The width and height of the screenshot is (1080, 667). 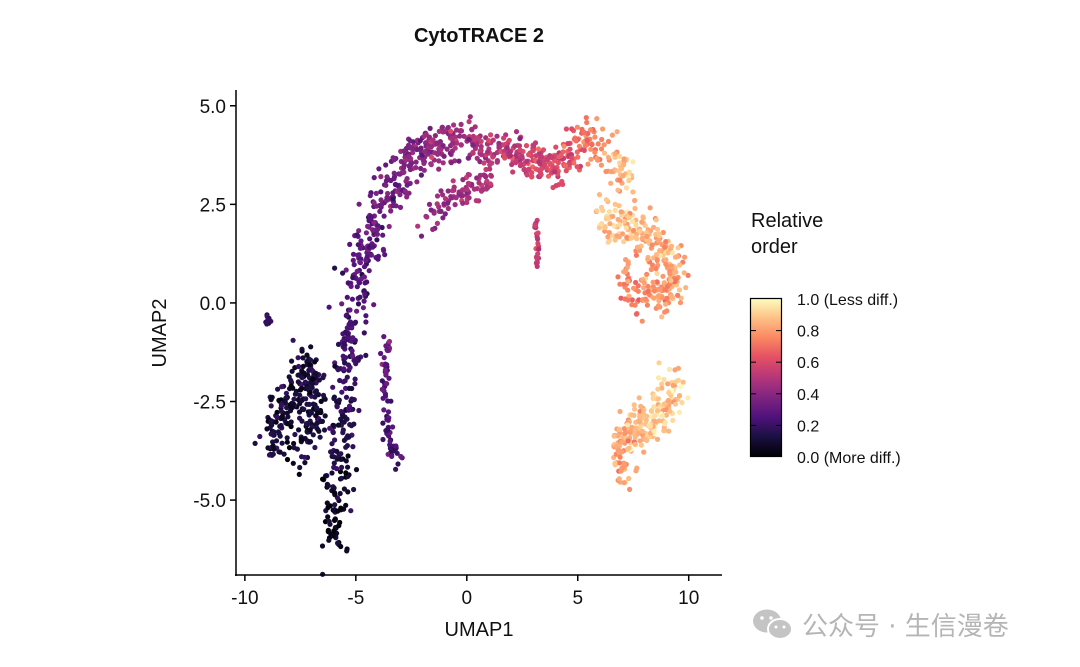 I want to click on y-axis-label: UMAP2, so click(x=160, y=333).